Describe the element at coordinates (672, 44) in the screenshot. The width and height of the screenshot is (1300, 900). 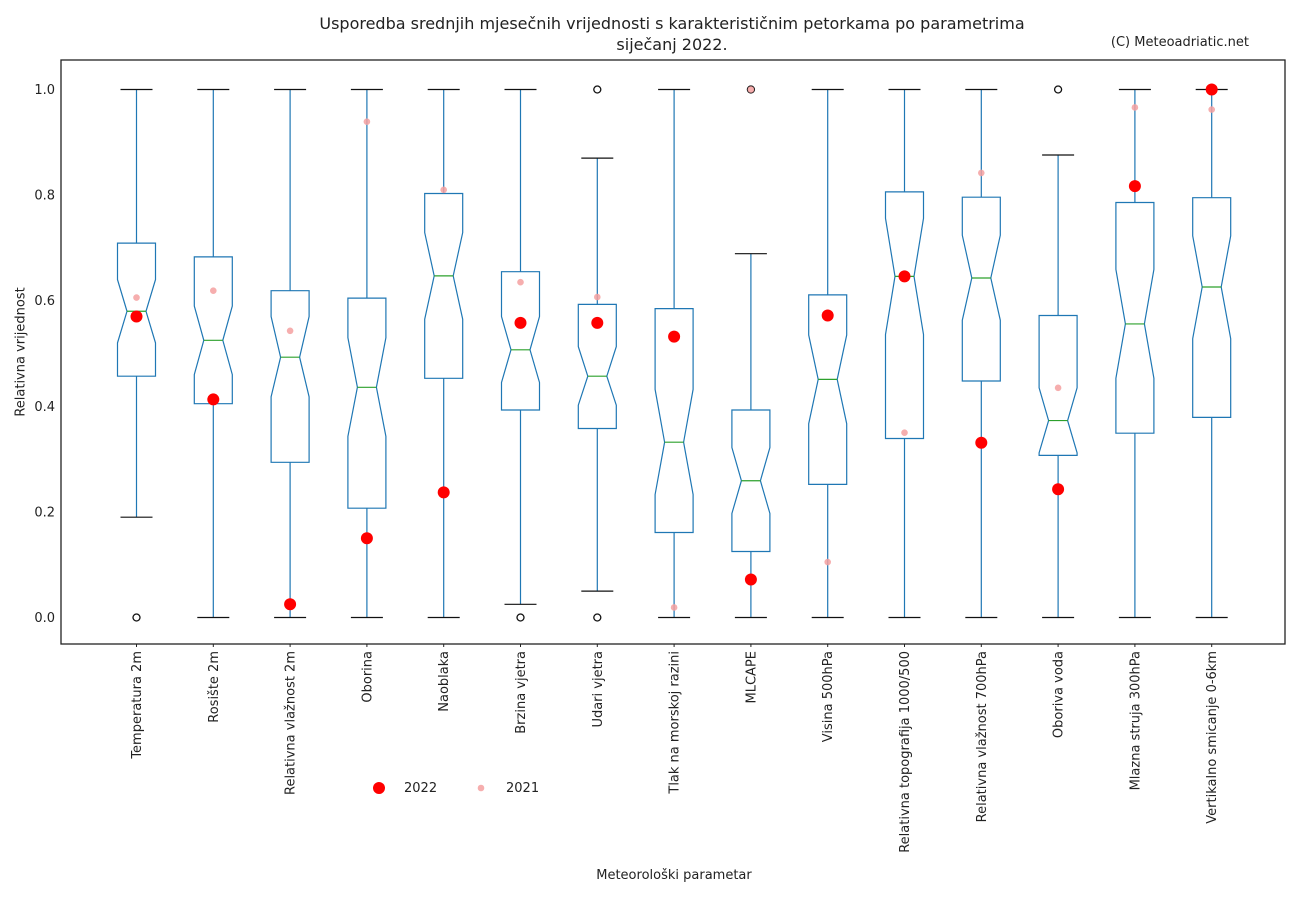
I see `chart-subtitle: siječanj 2022.` at that location.